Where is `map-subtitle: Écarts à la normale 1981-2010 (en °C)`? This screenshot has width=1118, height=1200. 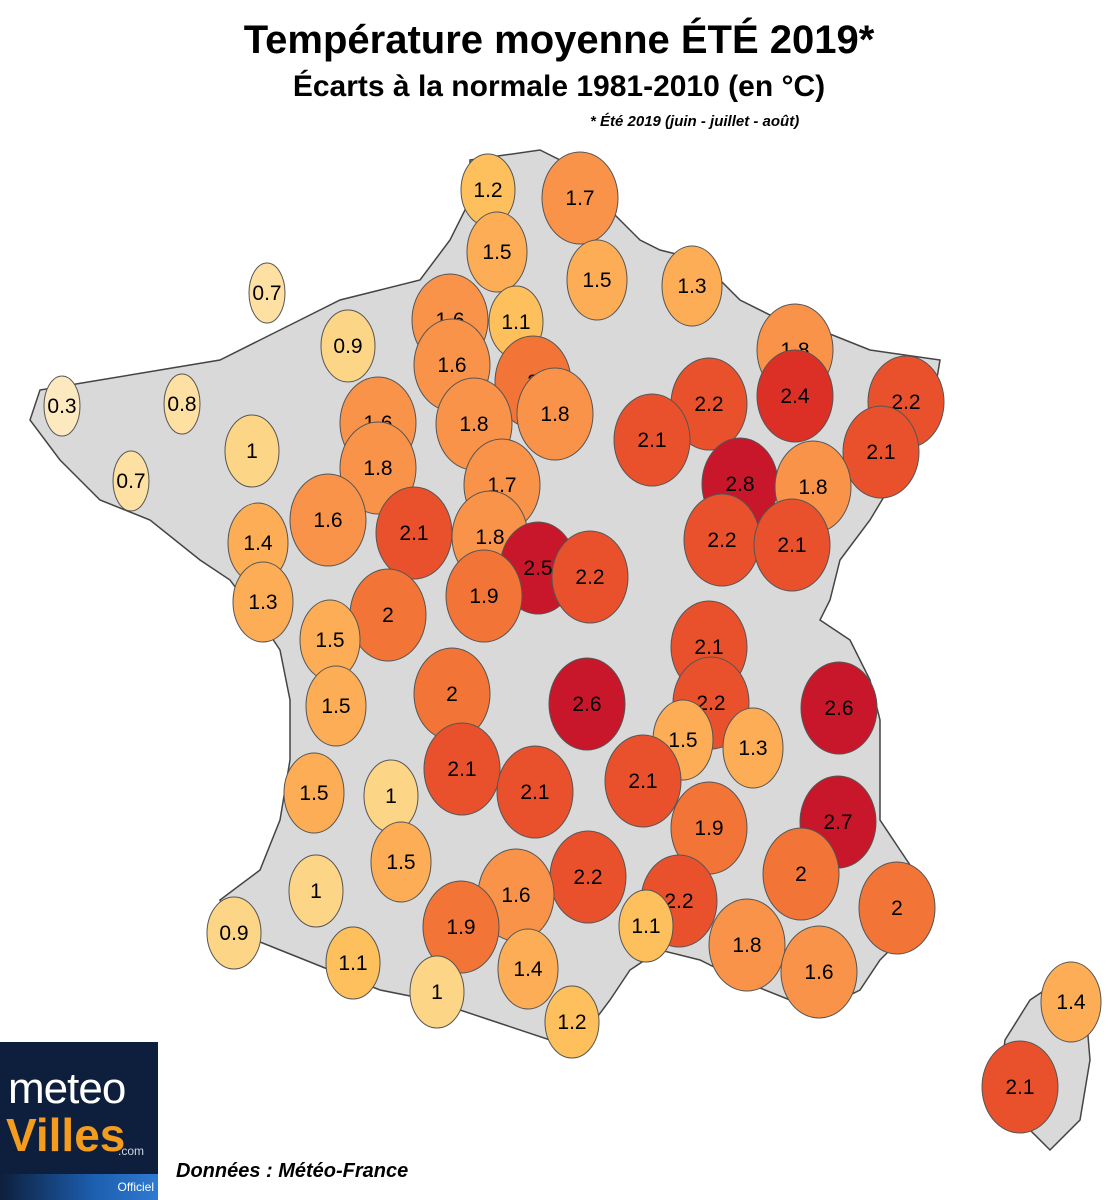 map-subtitle: Écarts à la normale 1981-2010 (en °C) is located at coordinates (559, 86).